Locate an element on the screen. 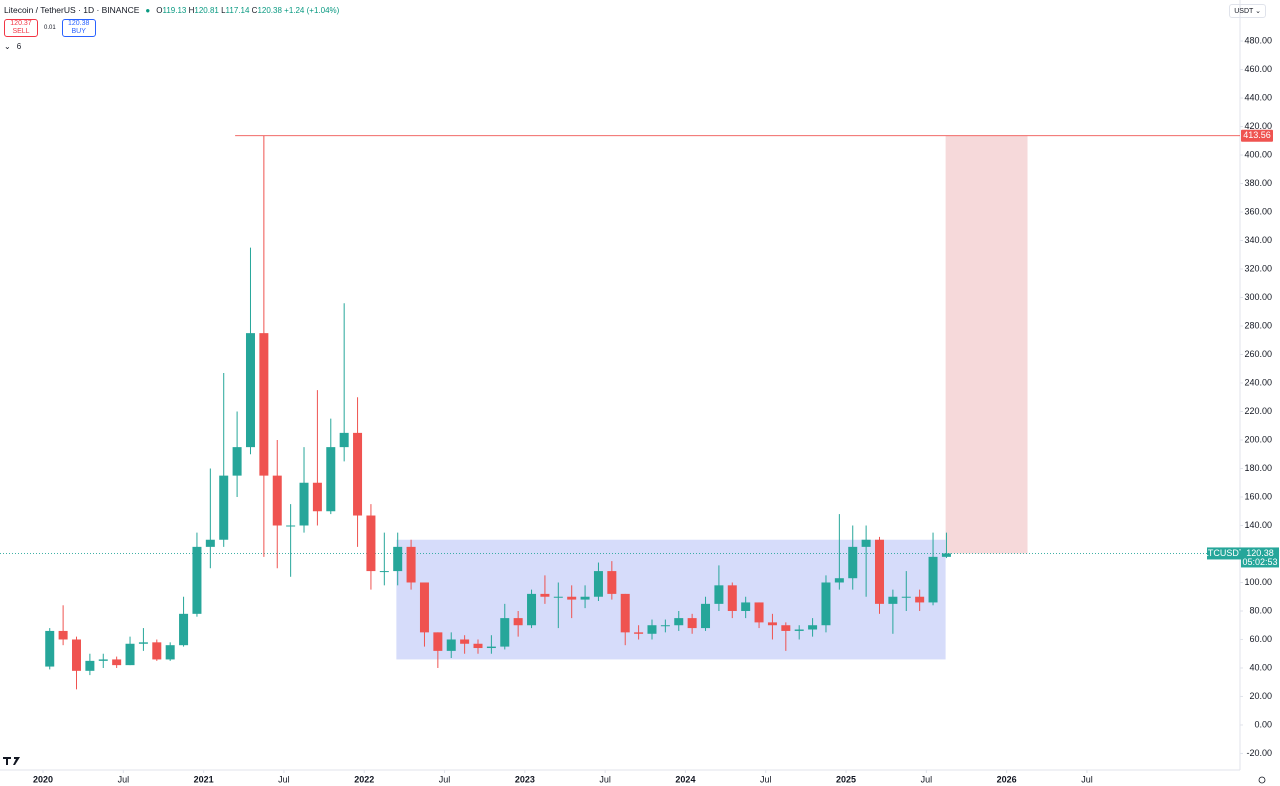 The image size is (1280, 786). ohlc-label: O is located at coordinates (159, 10).